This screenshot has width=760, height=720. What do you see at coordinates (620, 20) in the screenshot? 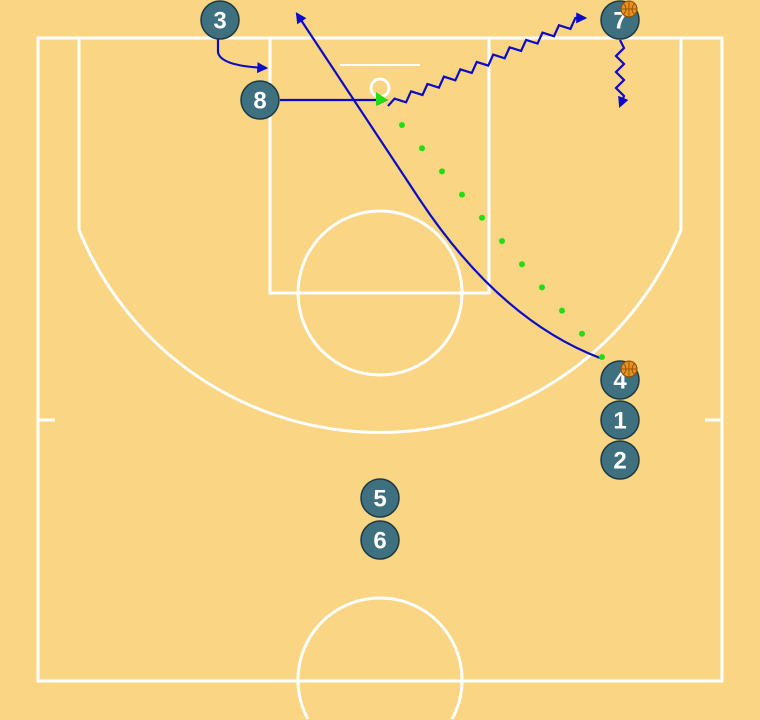
I see `player-7: 7` at bounding box center [620, 20].